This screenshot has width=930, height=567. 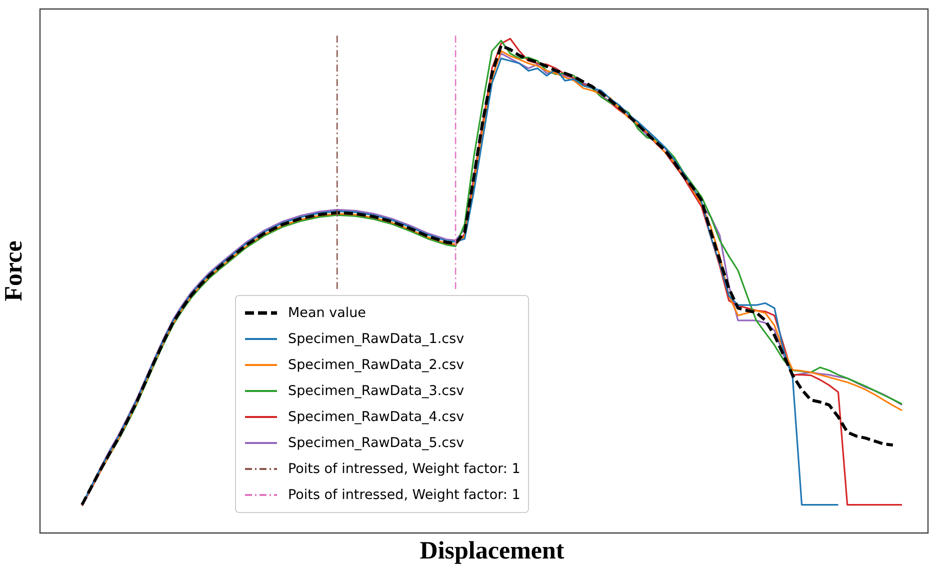 What do you see at coordinates (376, 443) in the screenshot?
I see `legend-label: Specimen_RawData_5.csv` at bounding box center [376, 443].